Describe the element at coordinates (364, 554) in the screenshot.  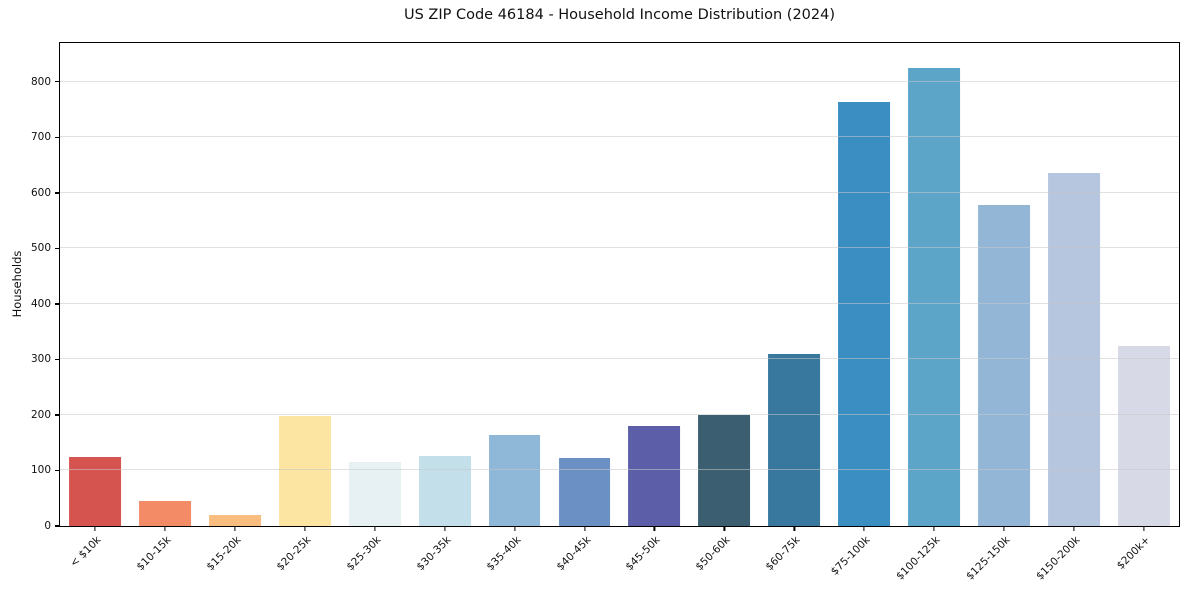
I see `x-tick-label: $25-30k` at that location.